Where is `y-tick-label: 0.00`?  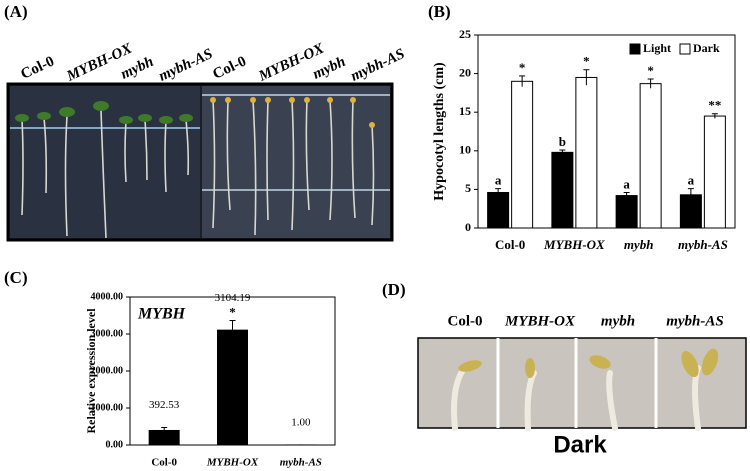
y-tick-label: 0.00 is located at coordinates (115, 444).